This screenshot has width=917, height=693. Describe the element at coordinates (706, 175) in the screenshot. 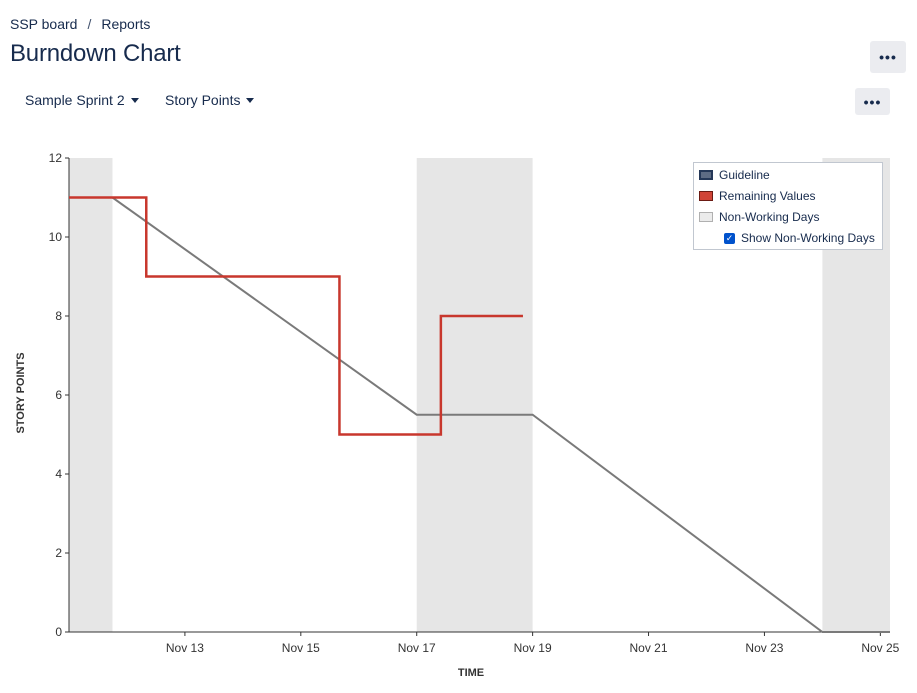

I see `guideline-swatch` at that location.